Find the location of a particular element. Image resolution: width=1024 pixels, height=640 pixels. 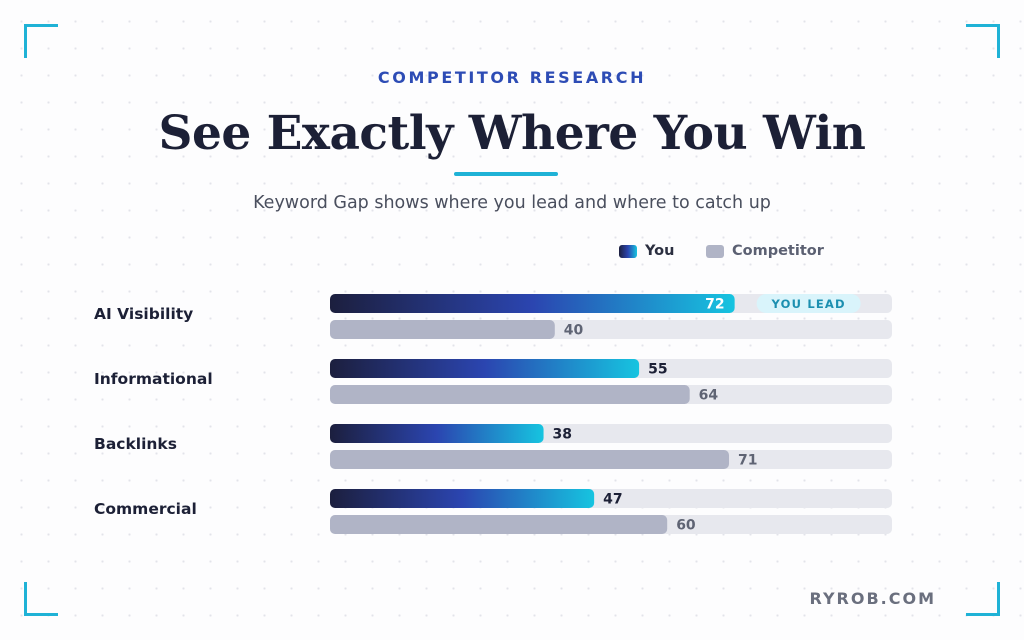

bar-you-backlinks is located at coordinates (437, 433).